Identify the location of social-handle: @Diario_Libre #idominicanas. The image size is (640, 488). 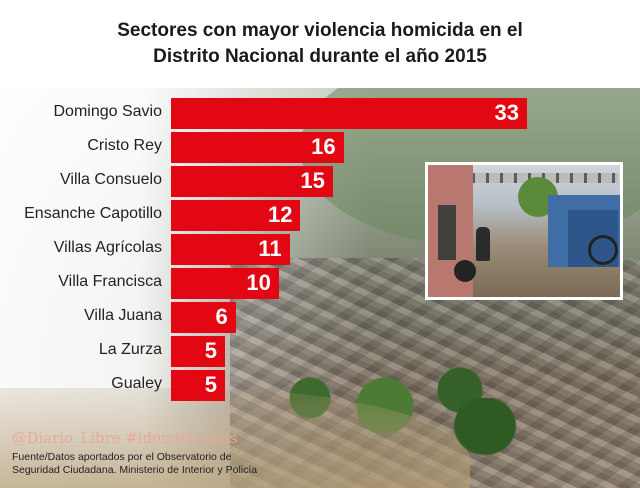
(125, 439).